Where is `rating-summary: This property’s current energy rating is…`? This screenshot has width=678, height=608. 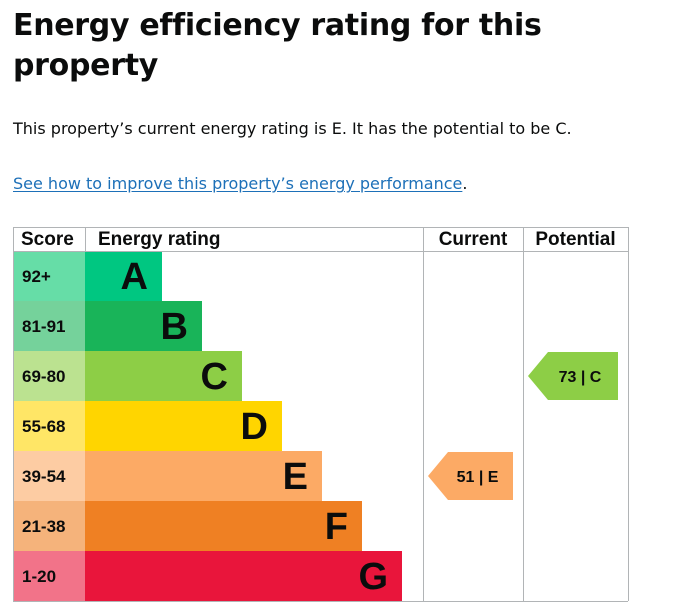
rating-summary: This property’s current energy rating is… is located at coordinates (292, 128).